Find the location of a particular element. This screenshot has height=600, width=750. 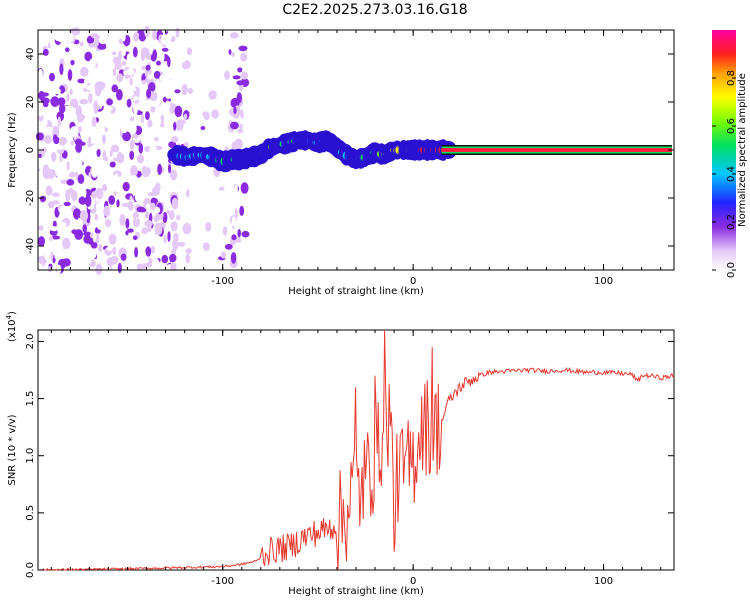

y-tick-label: -20 is located at coordinates (30, 198).